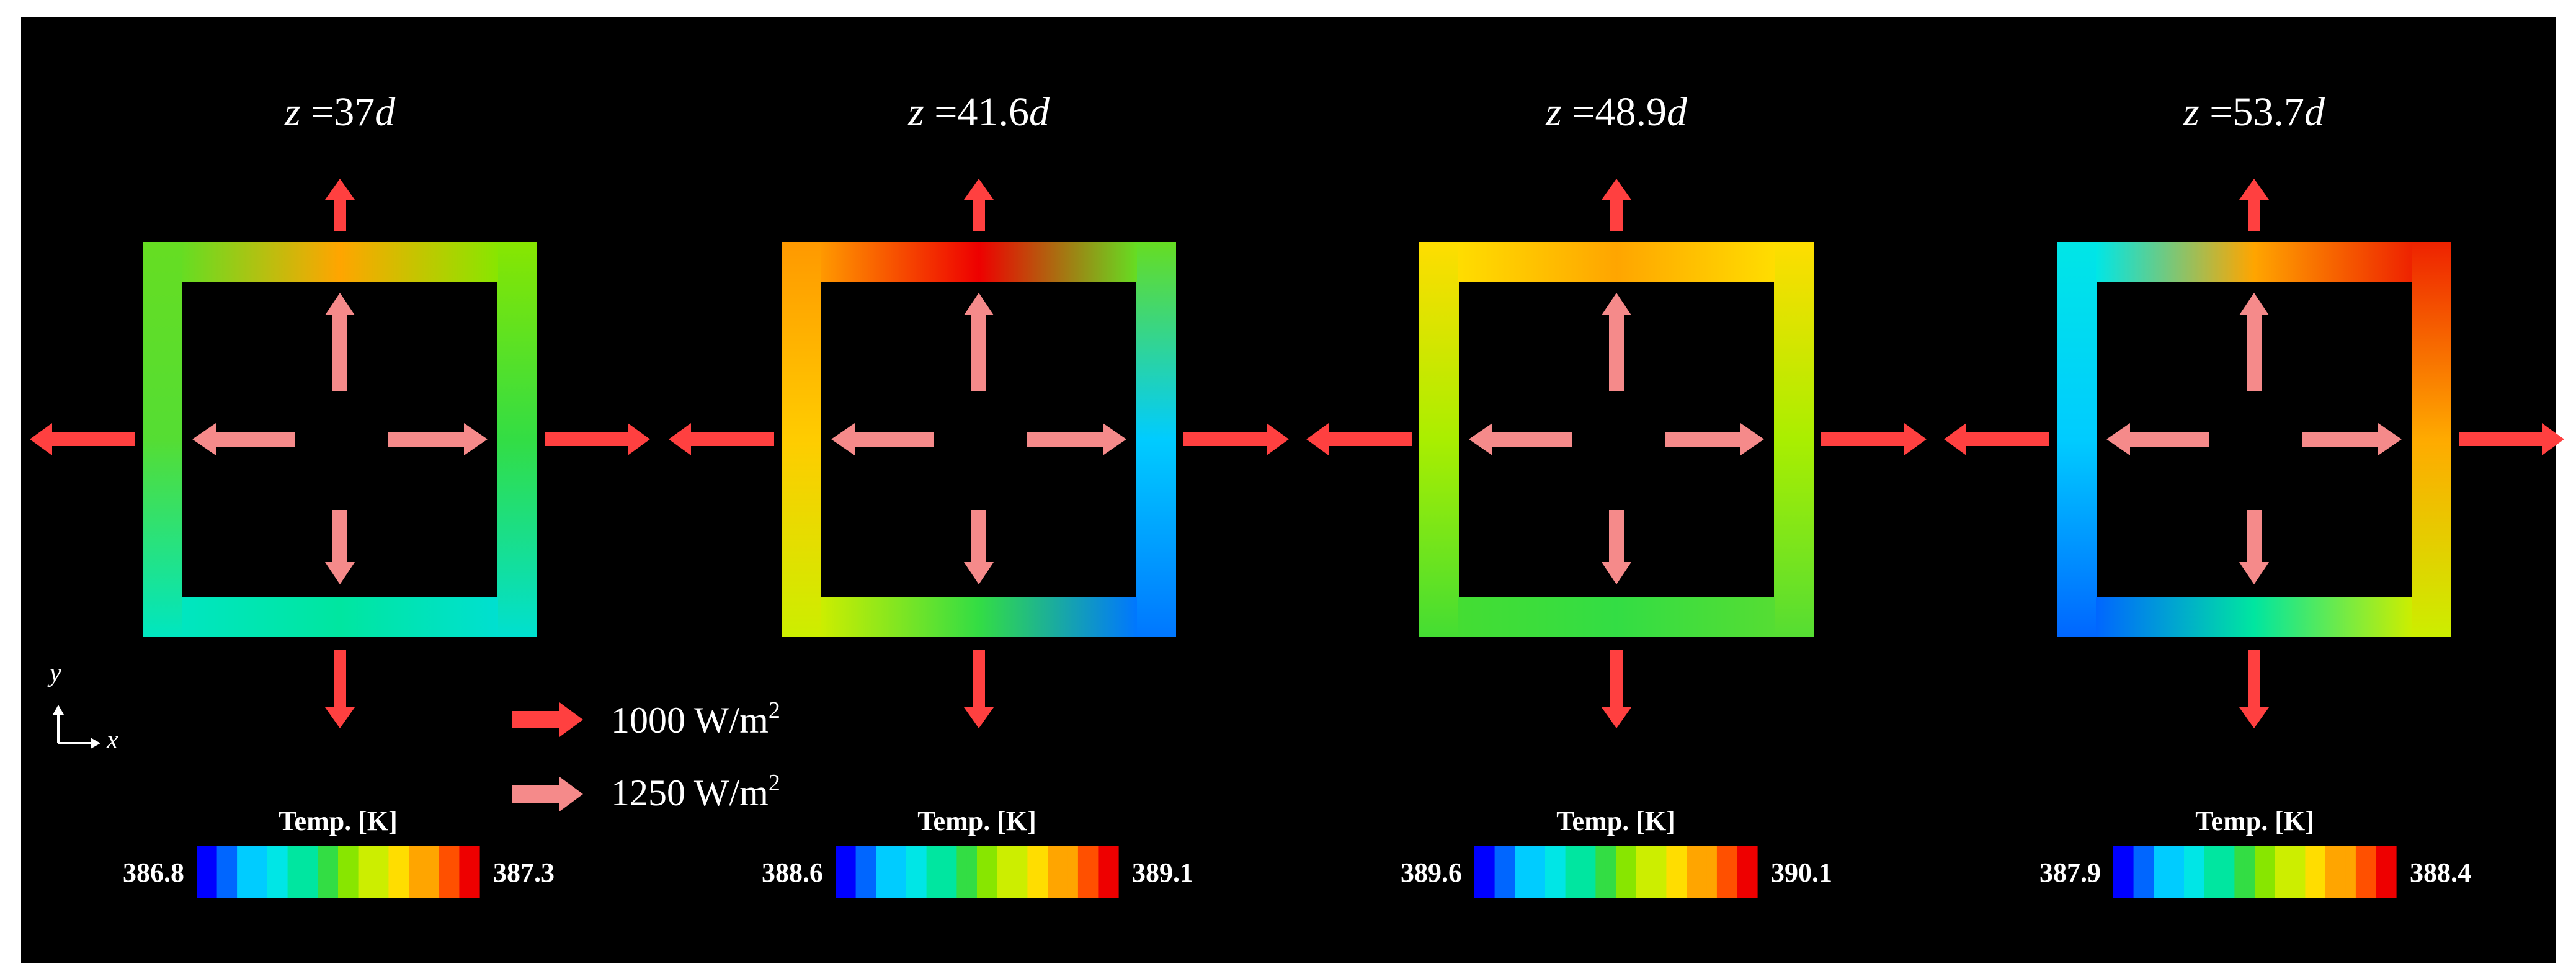  I want to click on x-axis-label: x, so click(112, 740).